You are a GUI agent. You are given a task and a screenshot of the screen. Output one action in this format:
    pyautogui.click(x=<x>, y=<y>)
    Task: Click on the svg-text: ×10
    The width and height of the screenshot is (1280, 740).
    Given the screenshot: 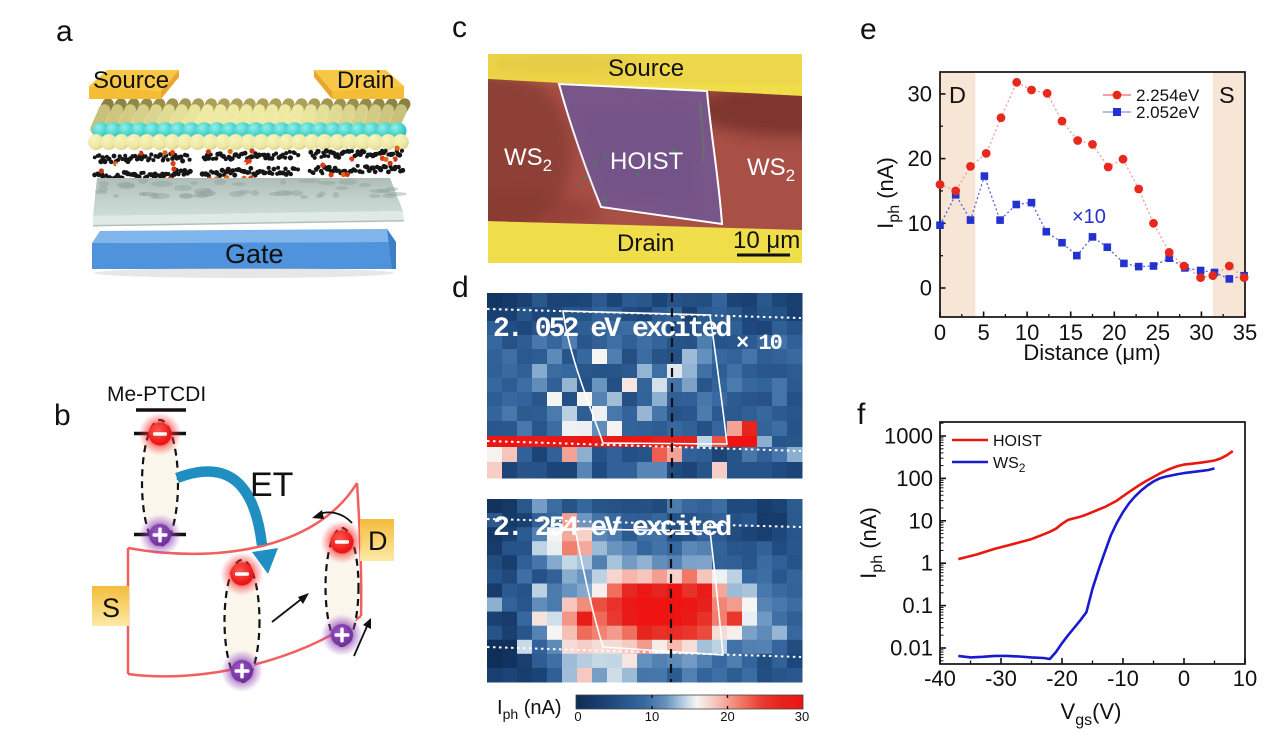 What is the action you would take?
    pyautogui.click(x=1089, y=217)
    